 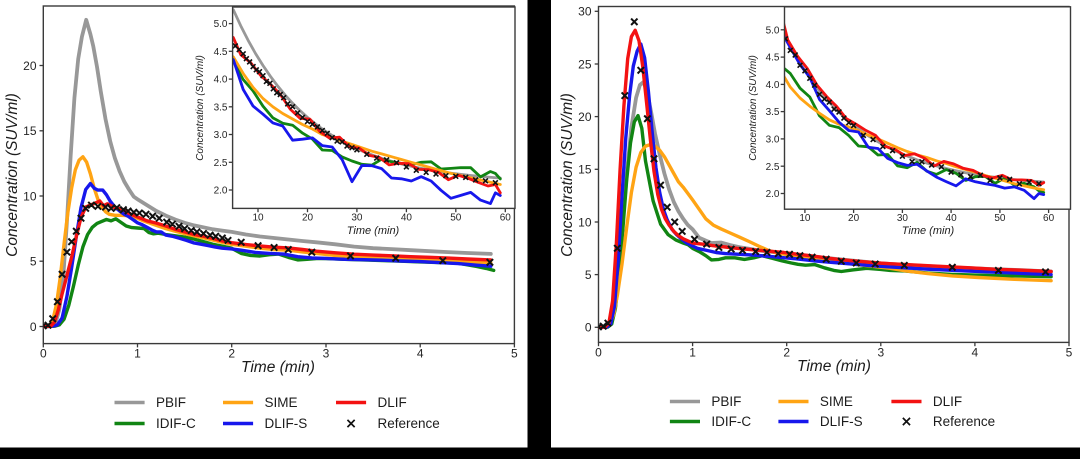 What do you see at coordinates (585, 64) in the screenshot?
I see `svg-text: 25` at bounding box center [585, 64].